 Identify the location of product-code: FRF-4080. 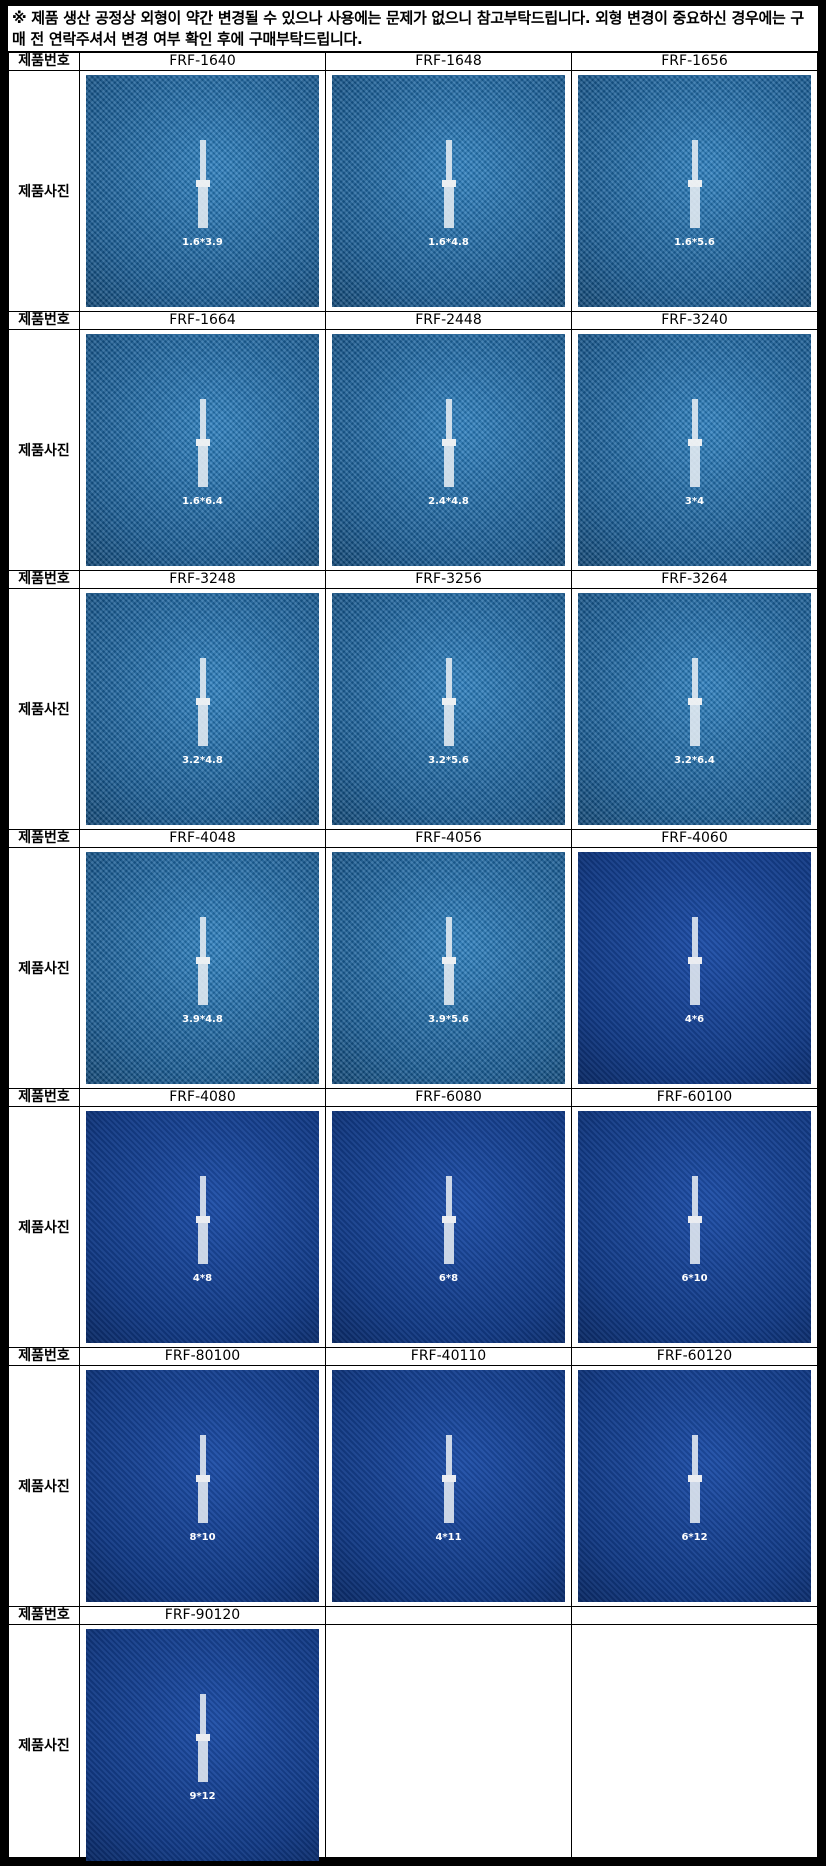
(202, 1097).